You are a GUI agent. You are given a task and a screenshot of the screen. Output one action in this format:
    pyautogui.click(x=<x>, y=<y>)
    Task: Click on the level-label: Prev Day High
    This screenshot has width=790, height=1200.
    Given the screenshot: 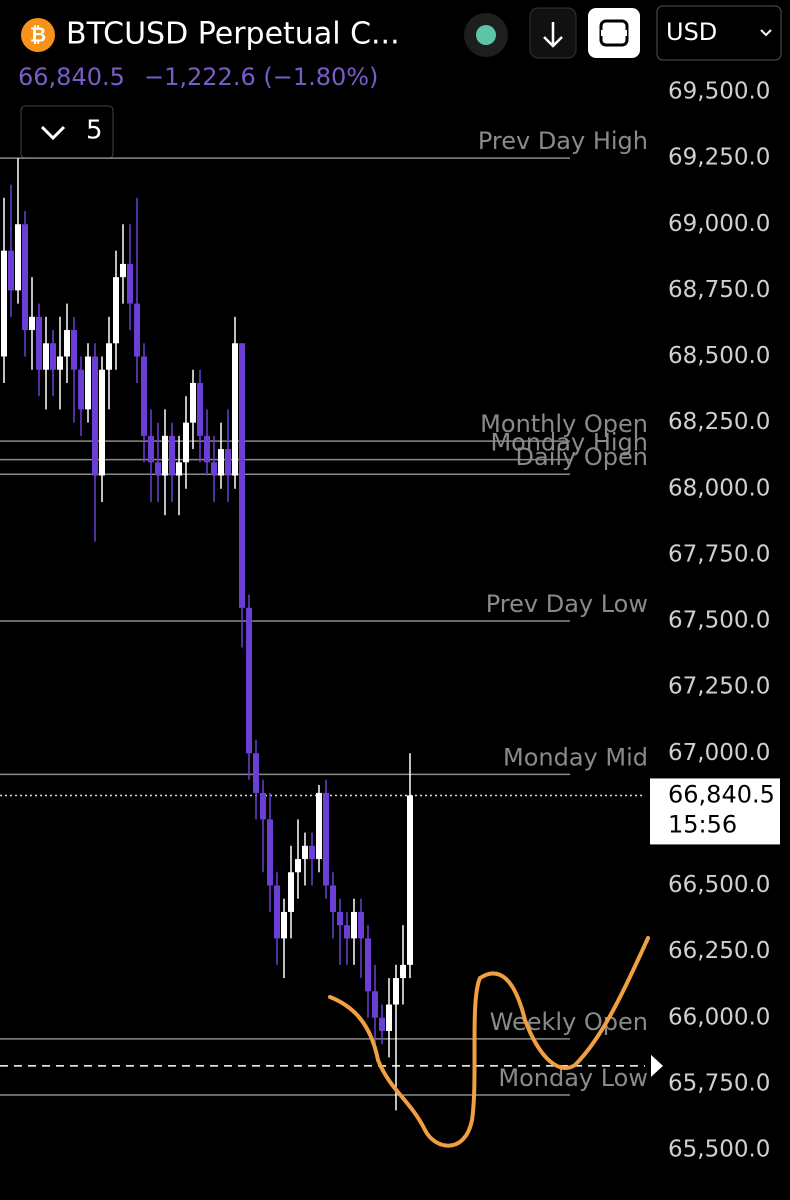 What is the action you would take?
    pyautogui.click(x=563, y=141)
    